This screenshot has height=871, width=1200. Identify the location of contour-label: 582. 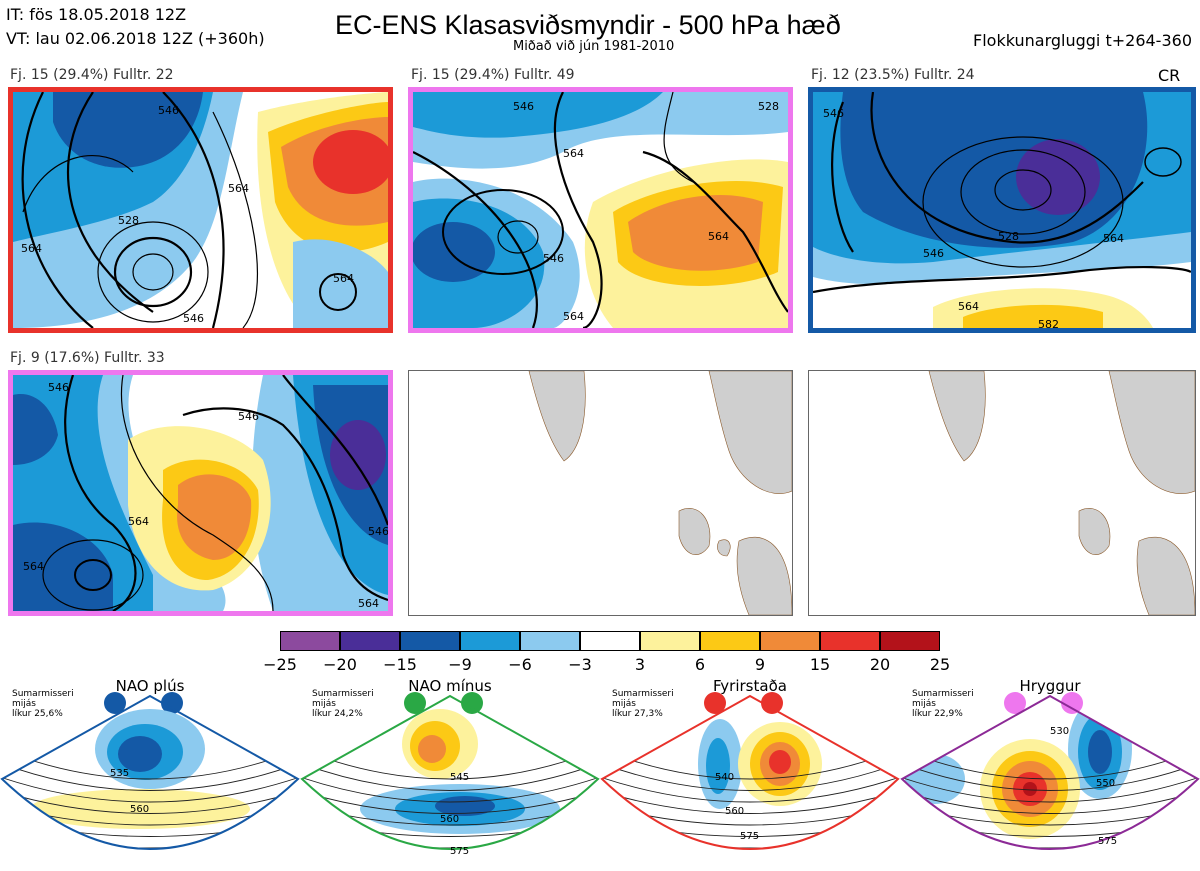
(1048, 323).